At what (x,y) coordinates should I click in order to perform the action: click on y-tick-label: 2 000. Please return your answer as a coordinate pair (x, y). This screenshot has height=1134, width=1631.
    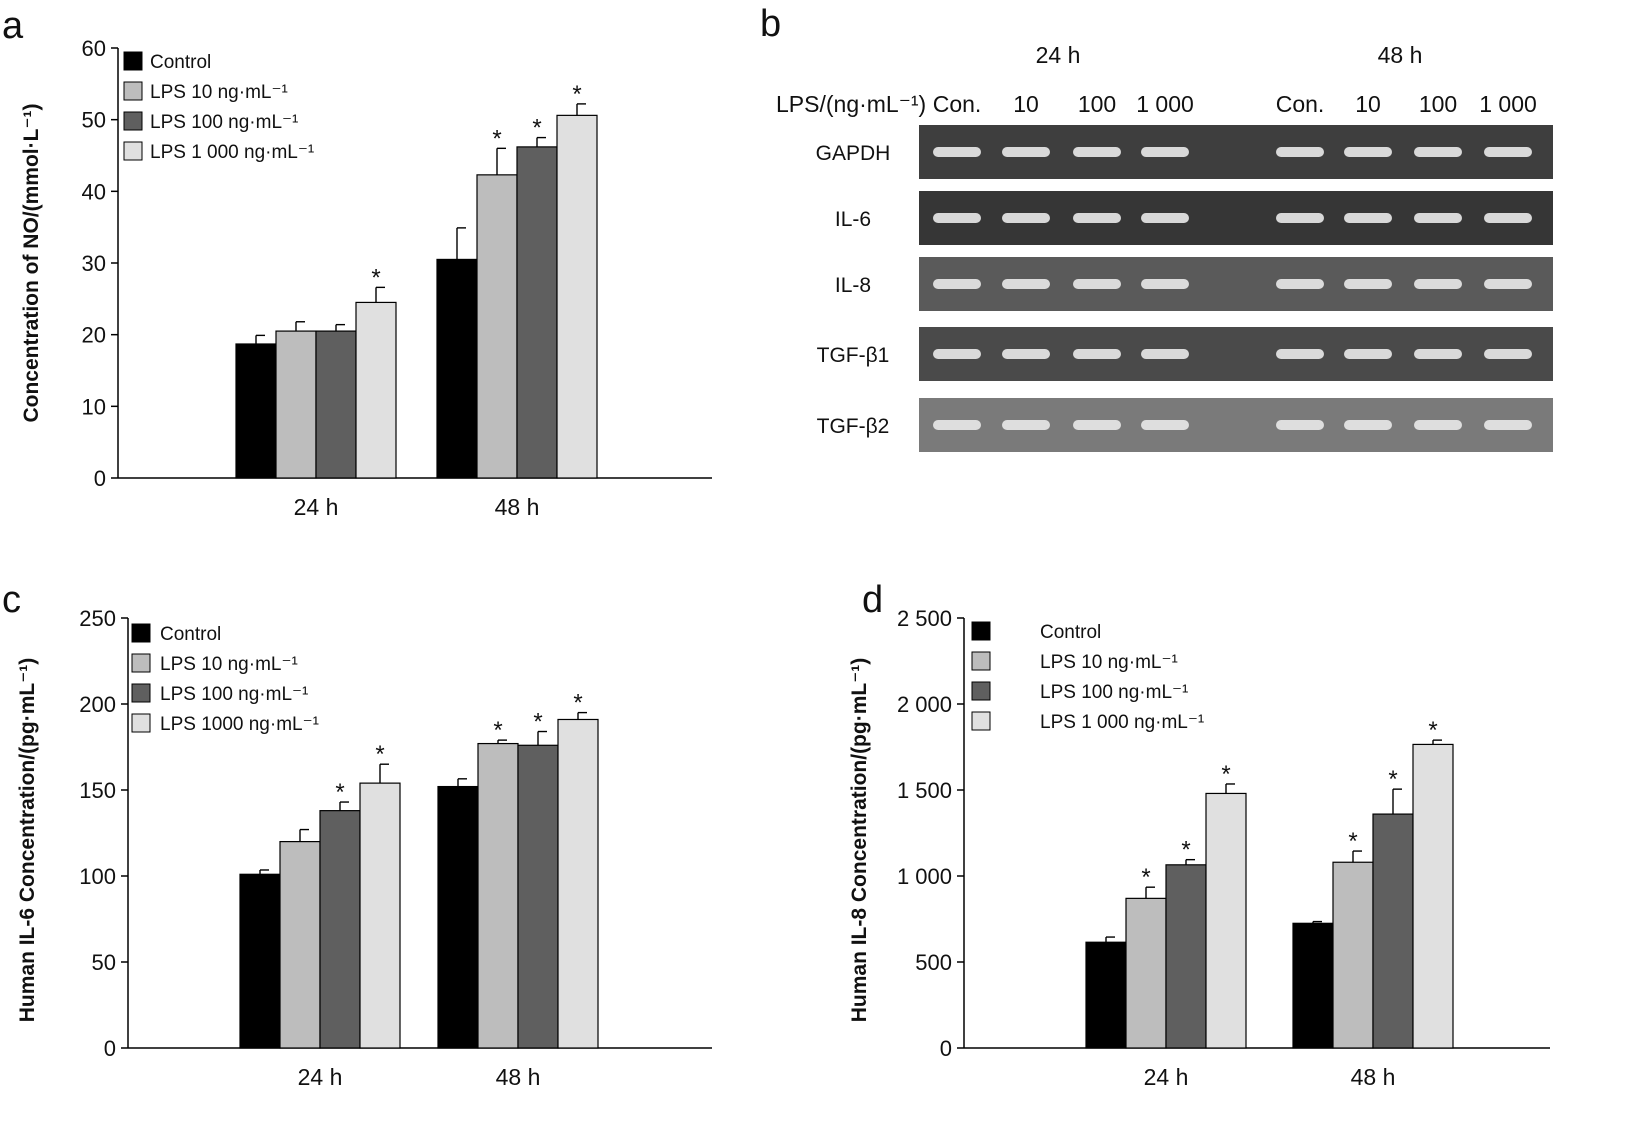
    Looking at the image, I should click on (924, 704).